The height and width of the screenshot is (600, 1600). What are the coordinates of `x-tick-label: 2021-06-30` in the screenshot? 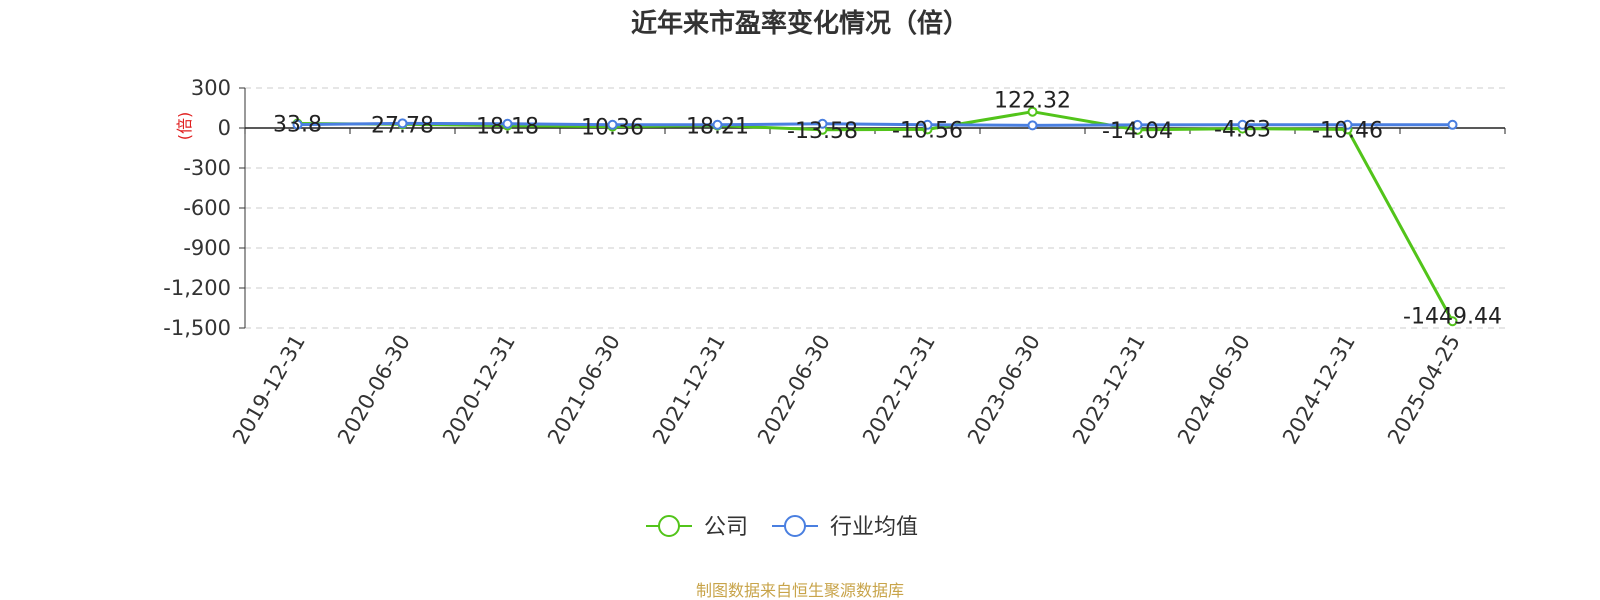 It's located at (584, 390).